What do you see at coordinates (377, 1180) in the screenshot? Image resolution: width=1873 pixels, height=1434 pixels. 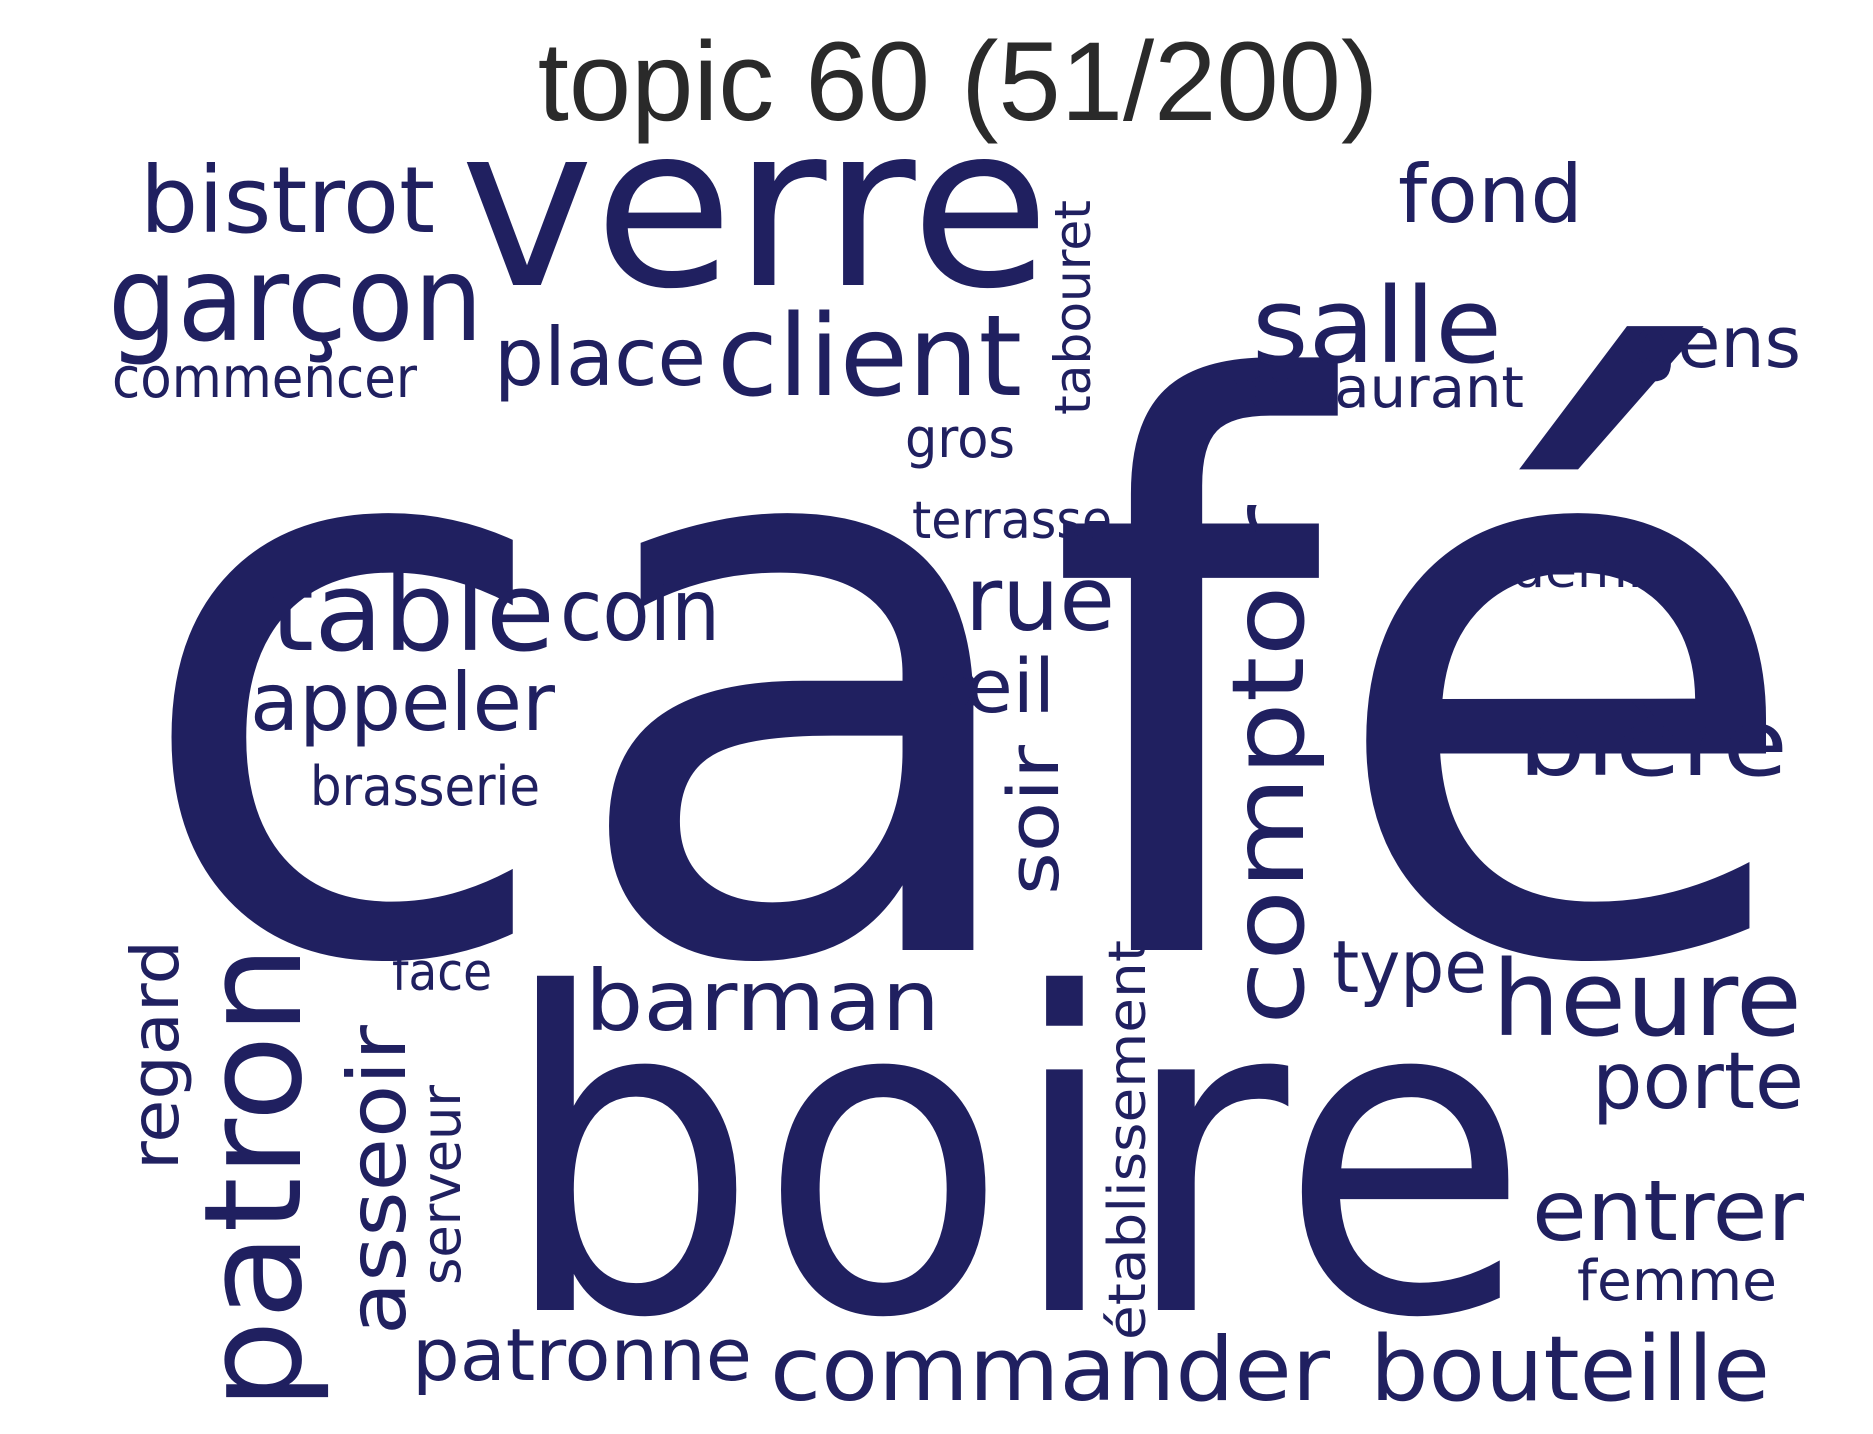 I see `word-asseoir: asseoir` at bounding box center [377, 1180].